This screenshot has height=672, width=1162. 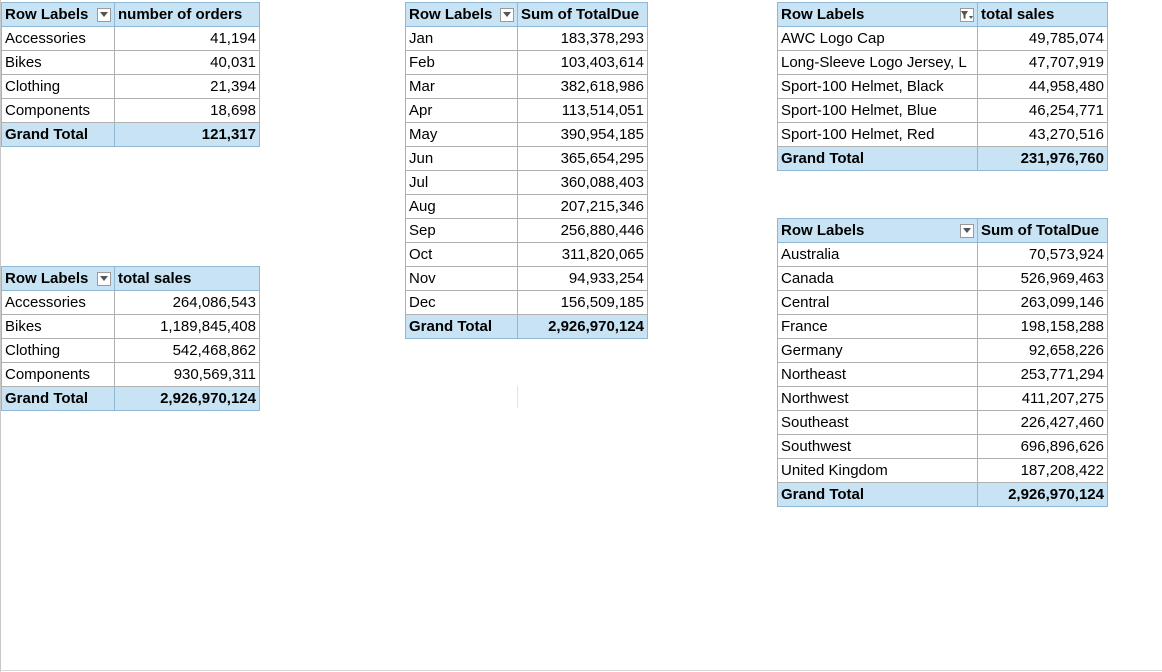 I want to click on row-label: Northeast, so click(x=877, y=374).